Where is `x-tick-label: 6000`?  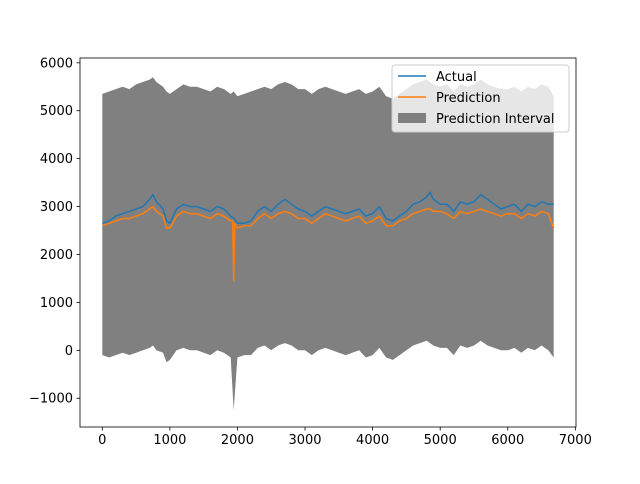
x-tick-label: 6000 is located at coordinates (507, 440).